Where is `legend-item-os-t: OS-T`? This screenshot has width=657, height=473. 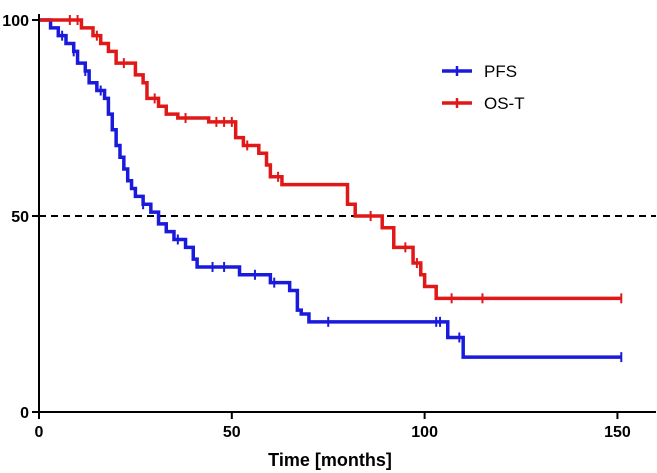
legend-item-os-t: OS-T is located at coordinates (483, 103).